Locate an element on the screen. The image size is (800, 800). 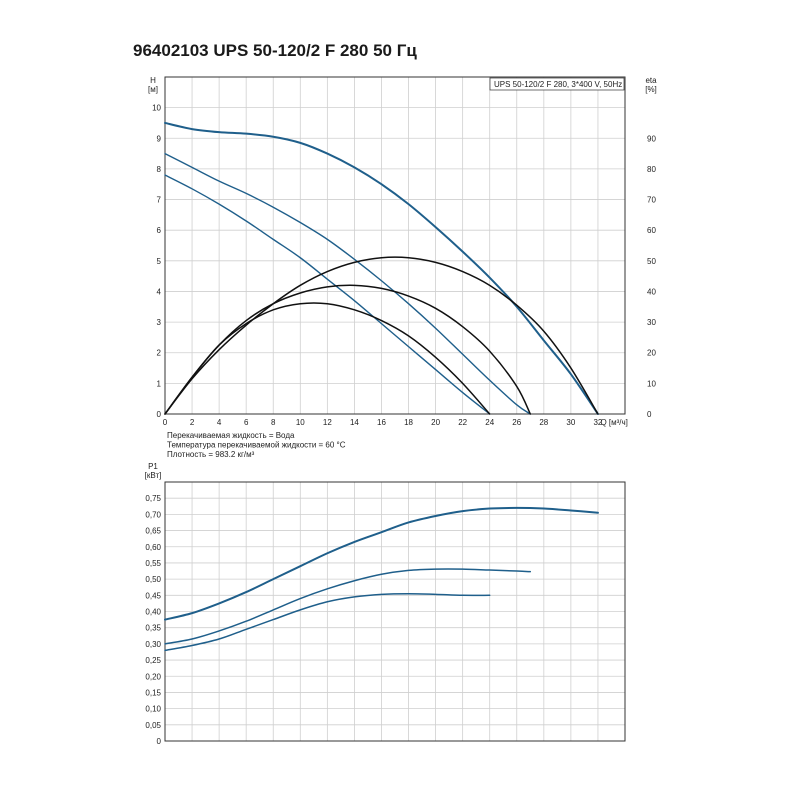
y-tick-label: 6 is located at coordinates (159, 230).